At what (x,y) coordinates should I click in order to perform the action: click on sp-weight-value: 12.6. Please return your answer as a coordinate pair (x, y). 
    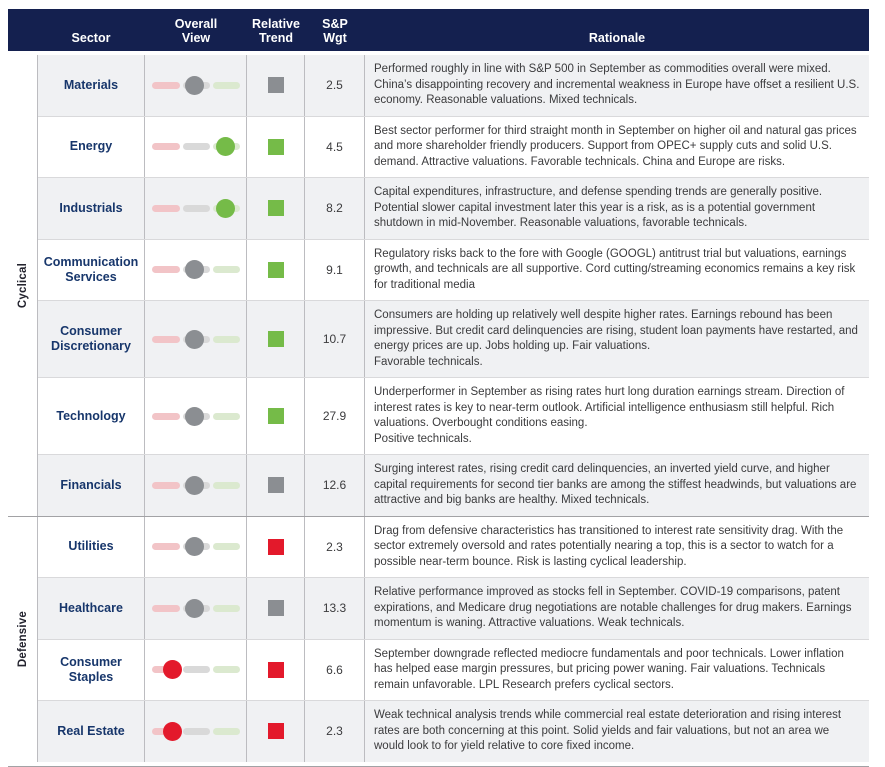
    Looking at the image, I should click on (335, 485).